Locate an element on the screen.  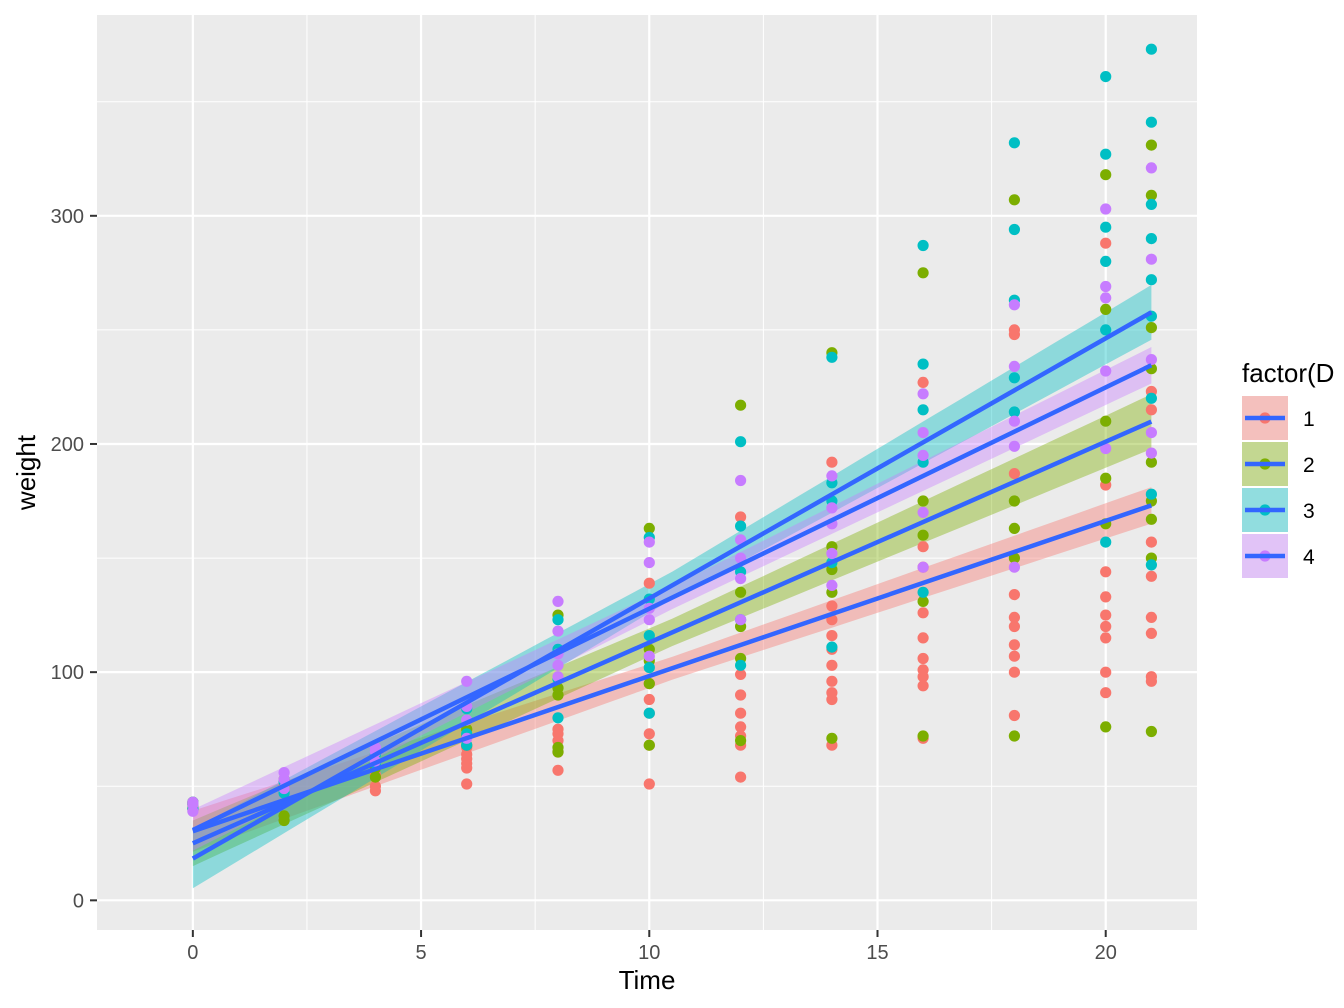
legend-label-2: 2 is located at coordinates (1309, 465).